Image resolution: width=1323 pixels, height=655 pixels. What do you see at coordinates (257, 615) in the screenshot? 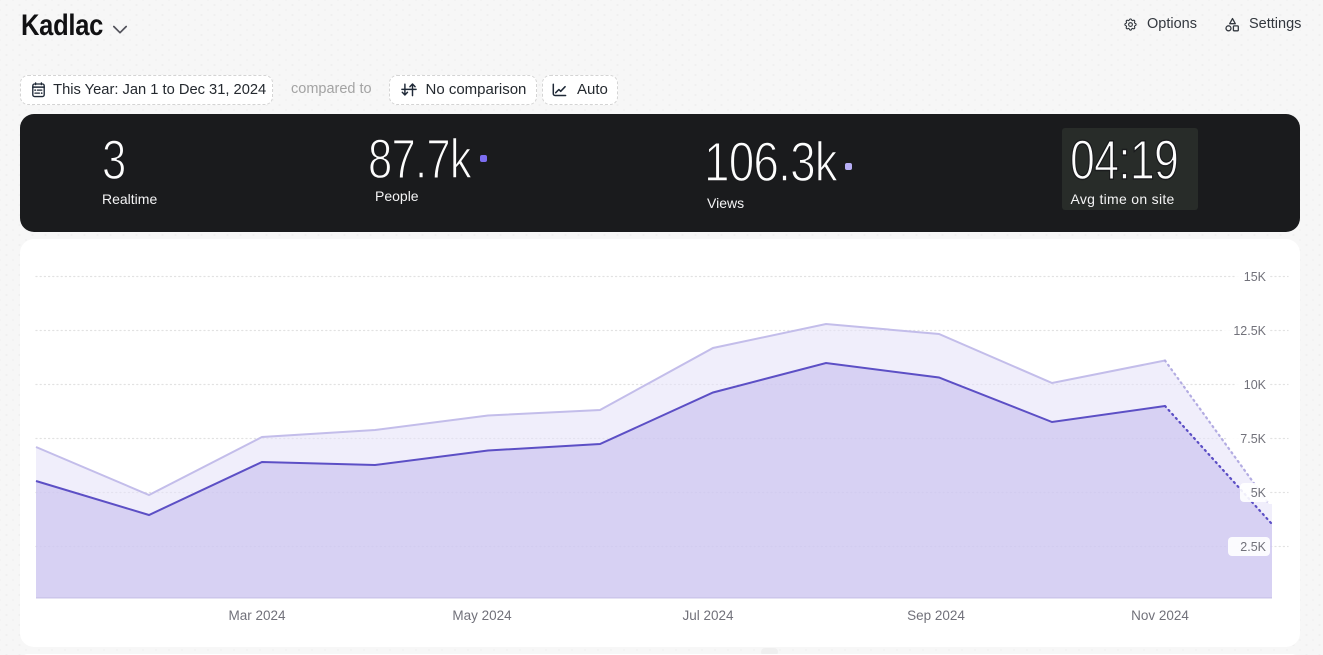
I see `svg-text: Mar 2024` at bounding box center [257, 615].